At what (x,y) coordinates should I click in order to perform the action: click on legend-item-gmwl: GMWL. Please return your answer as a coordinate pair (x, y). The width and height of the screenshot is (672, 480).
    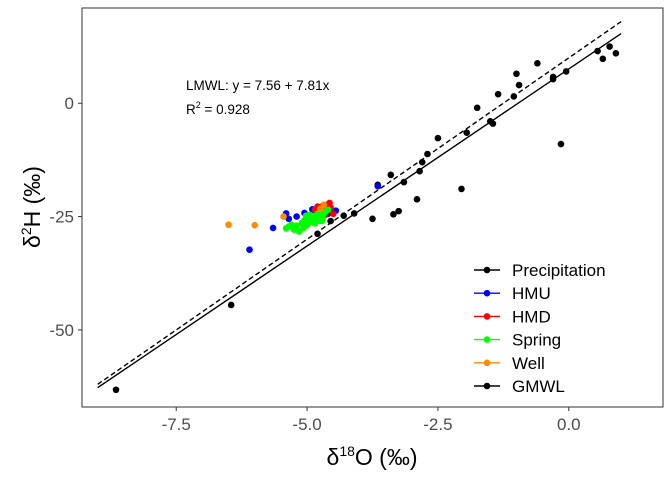
    Looking at the image, I should click on (519, 386).